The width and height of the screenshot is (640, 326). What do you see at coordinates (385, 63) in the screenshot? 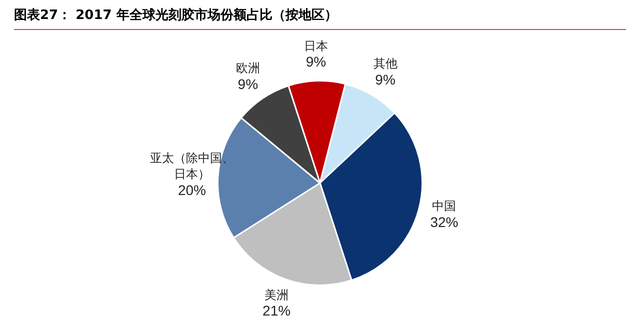
I see `slice-label: 其他` at bounding box center [385, 63].